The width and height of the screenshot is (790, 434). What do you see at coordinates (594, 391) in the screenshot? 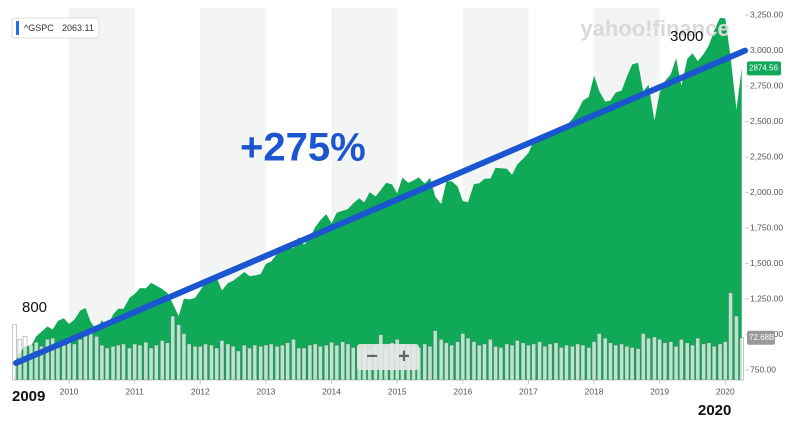
I see `x-tick-label: 2018` at bounding box center [594, 391].